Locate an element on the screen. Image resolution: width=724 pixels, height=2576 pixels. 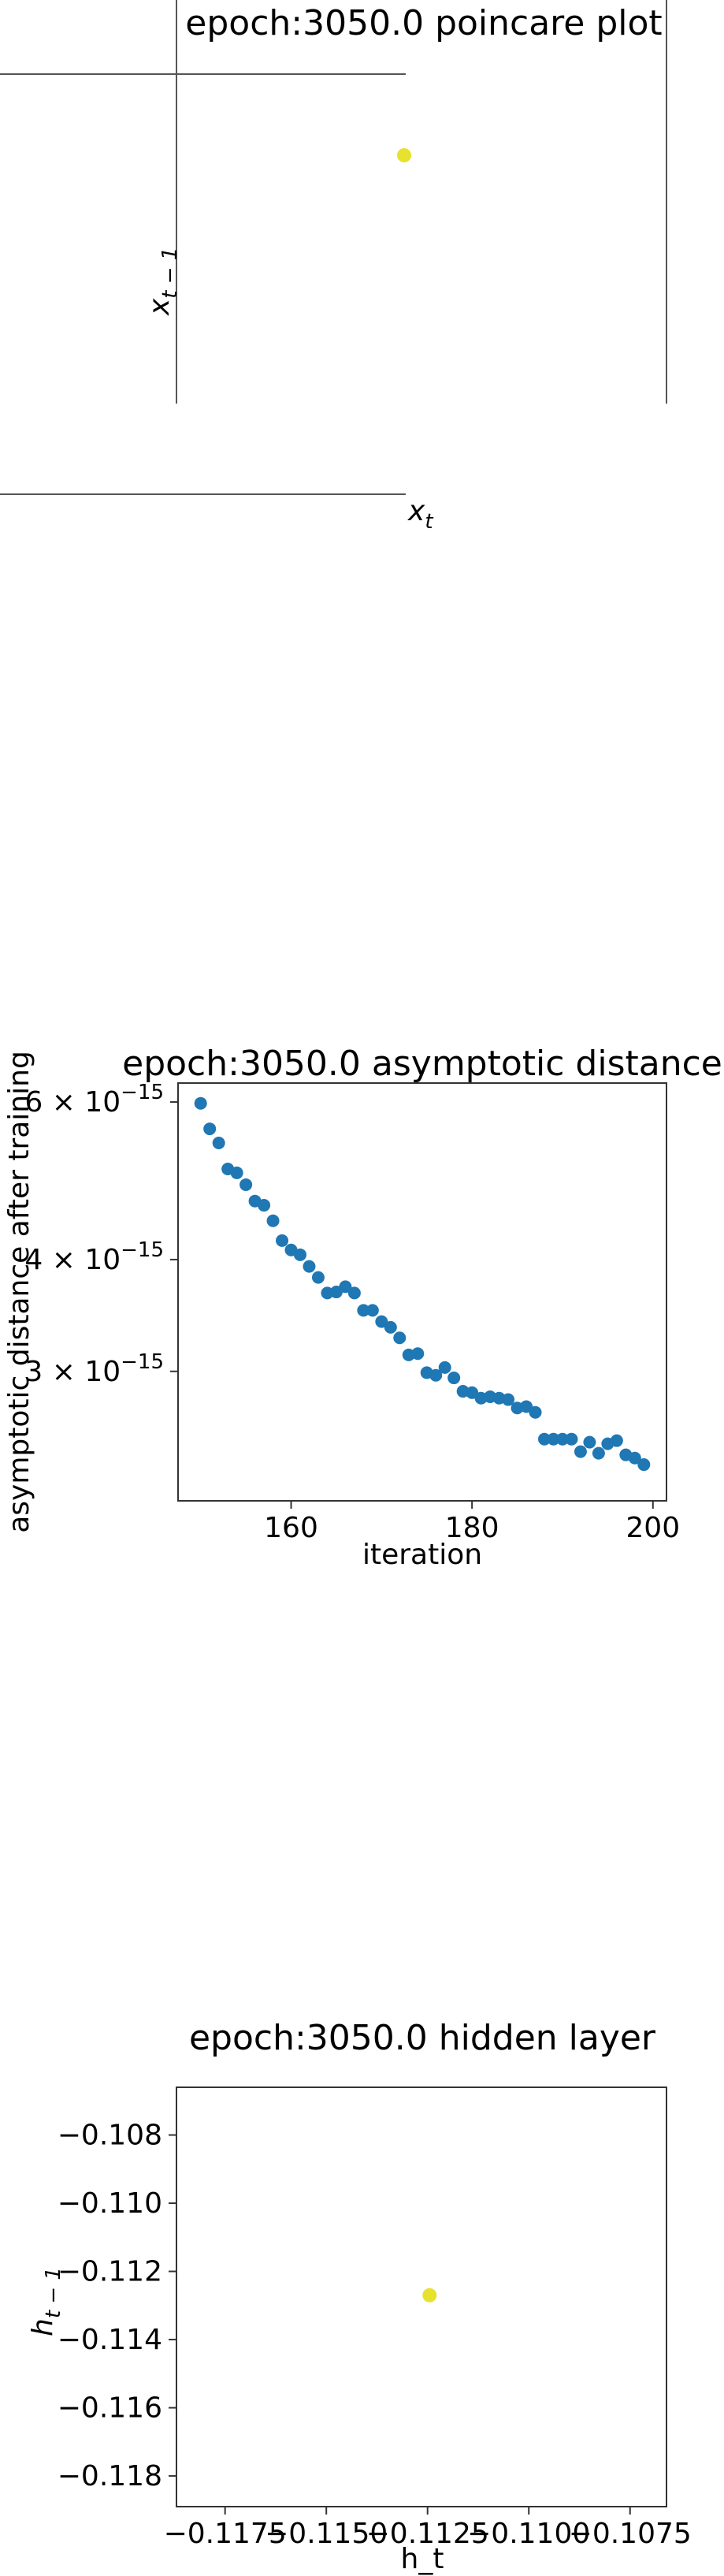
asymptotic-points is located at coordinates (422, 1284).